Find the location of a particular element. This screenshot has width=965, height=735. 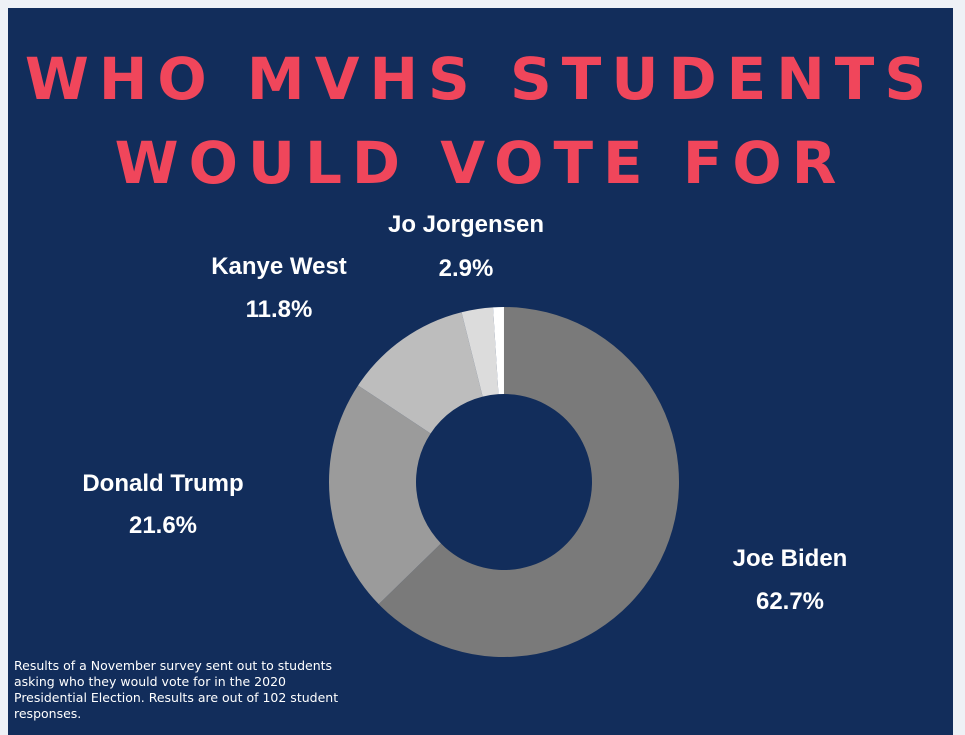

slice-joe-biden is located at coordinates (528, 482).